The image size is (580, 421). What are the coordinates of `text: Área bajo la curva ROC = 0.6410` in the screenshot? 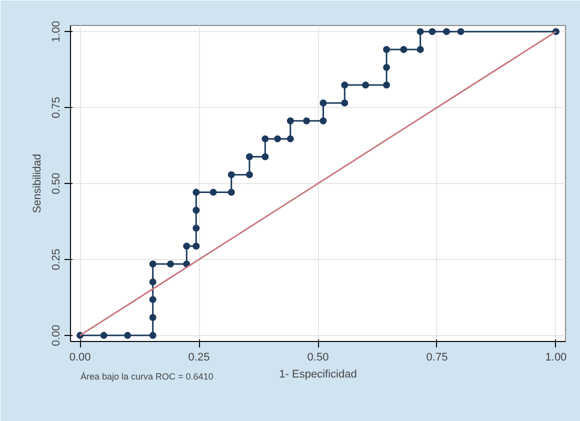 It's located at (147, 377).